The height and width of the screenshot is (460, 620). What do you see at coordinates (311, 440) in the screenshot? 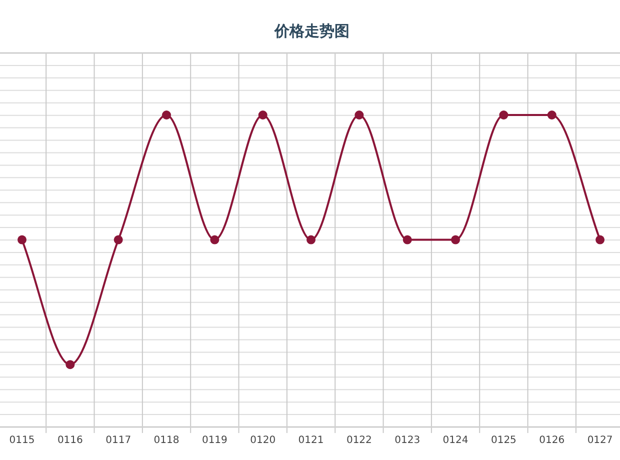
I see `x-tick-label: 0121` at bounding box center [311, 440].